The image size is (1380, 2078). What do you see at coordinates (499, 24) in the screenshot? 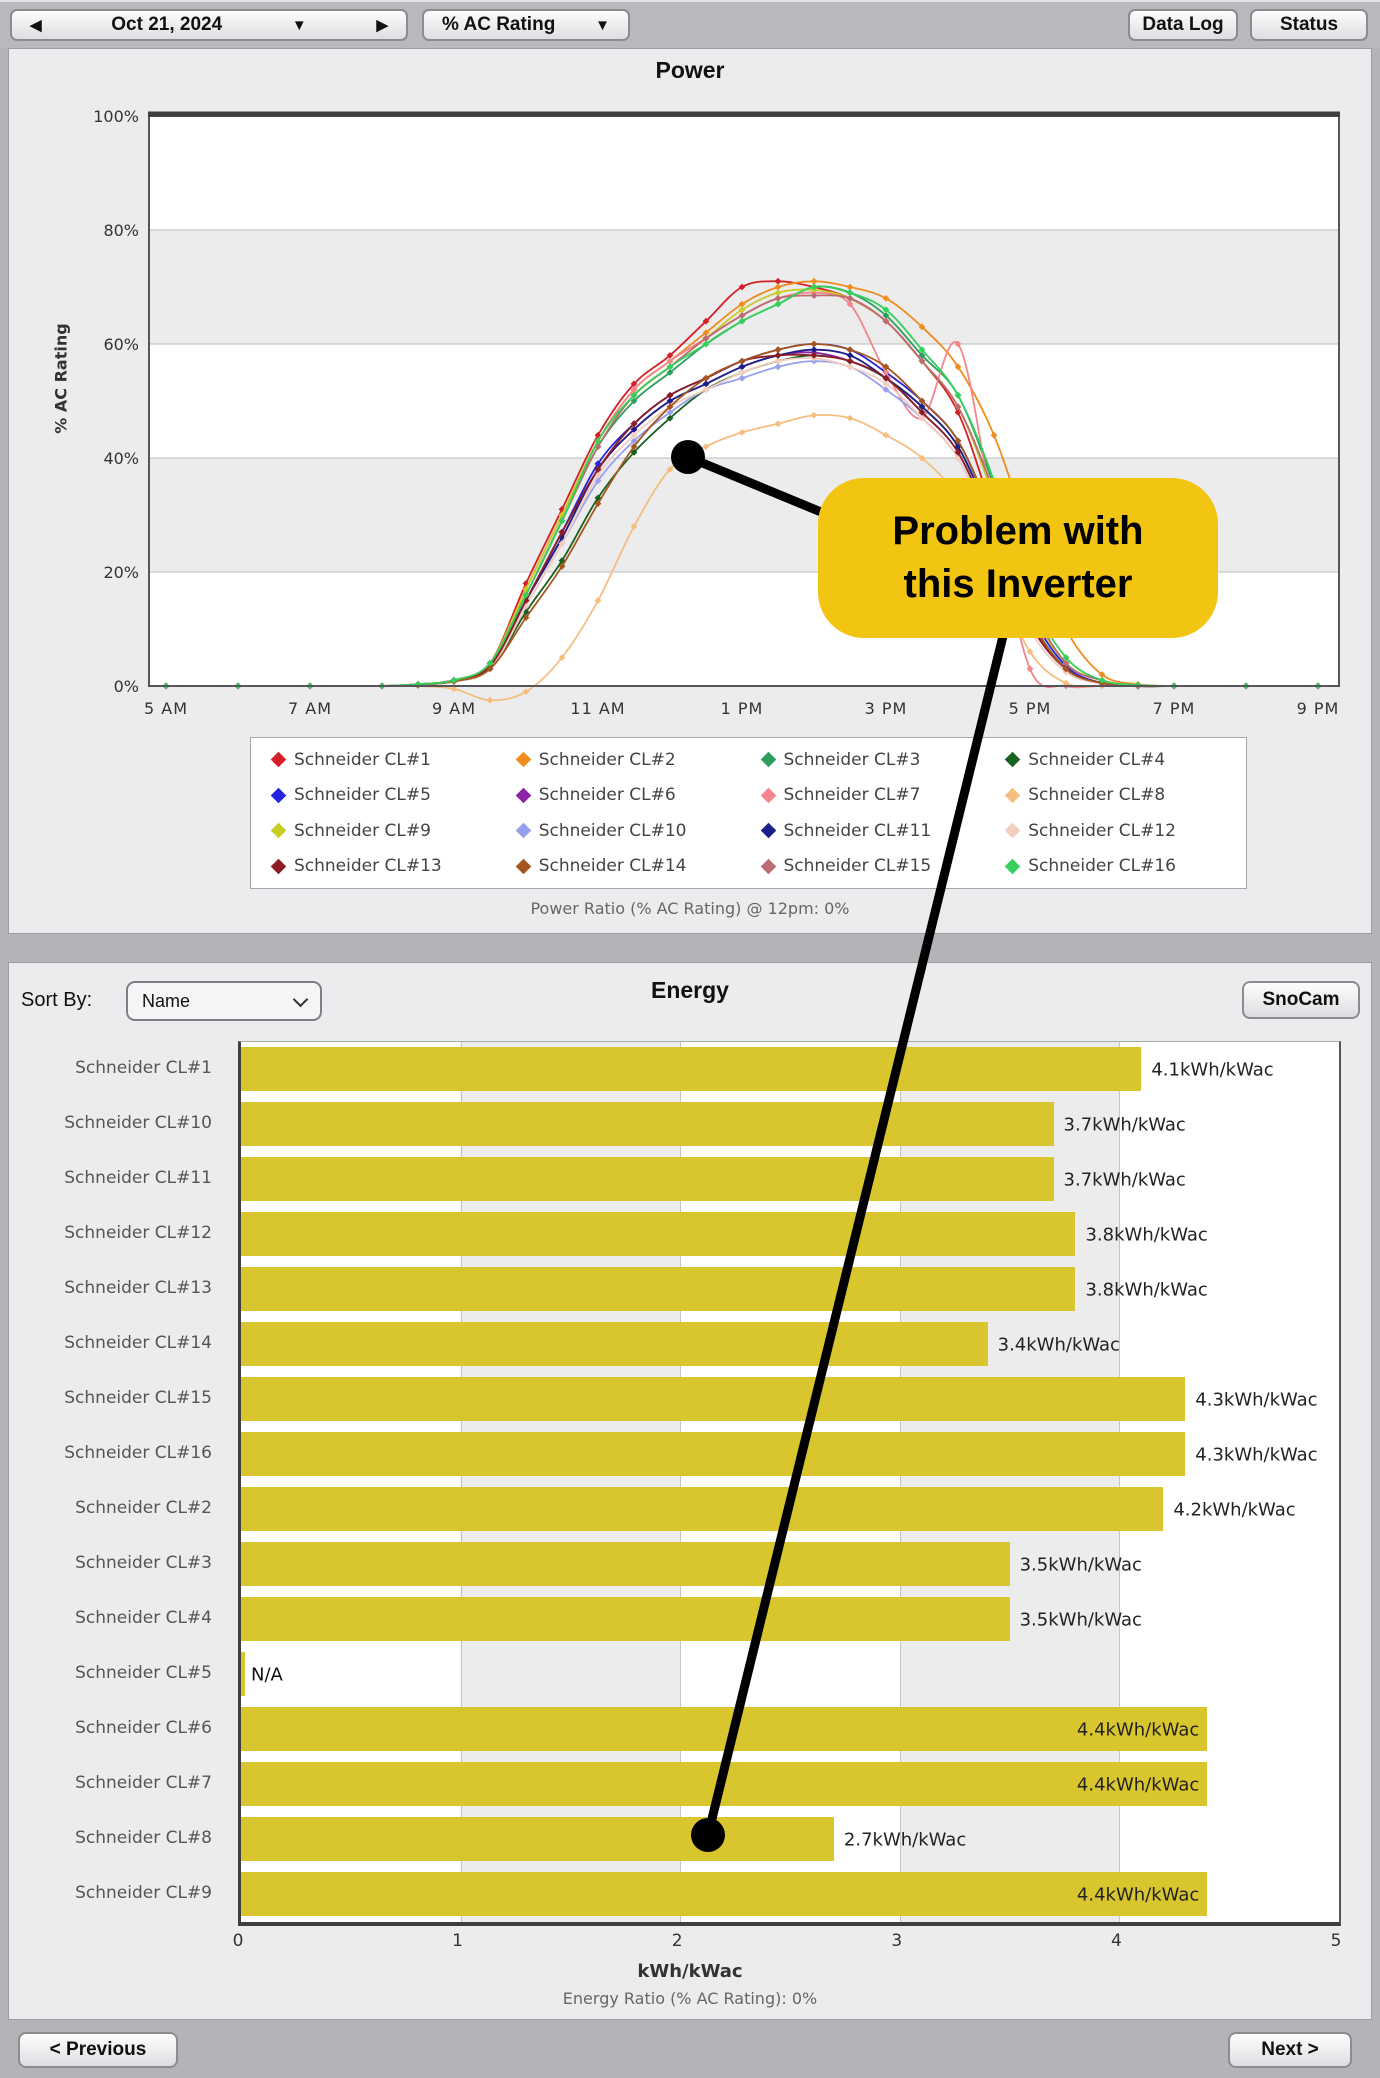
I see `metric-label: % AC Rating` at bounding box center [499, 24].